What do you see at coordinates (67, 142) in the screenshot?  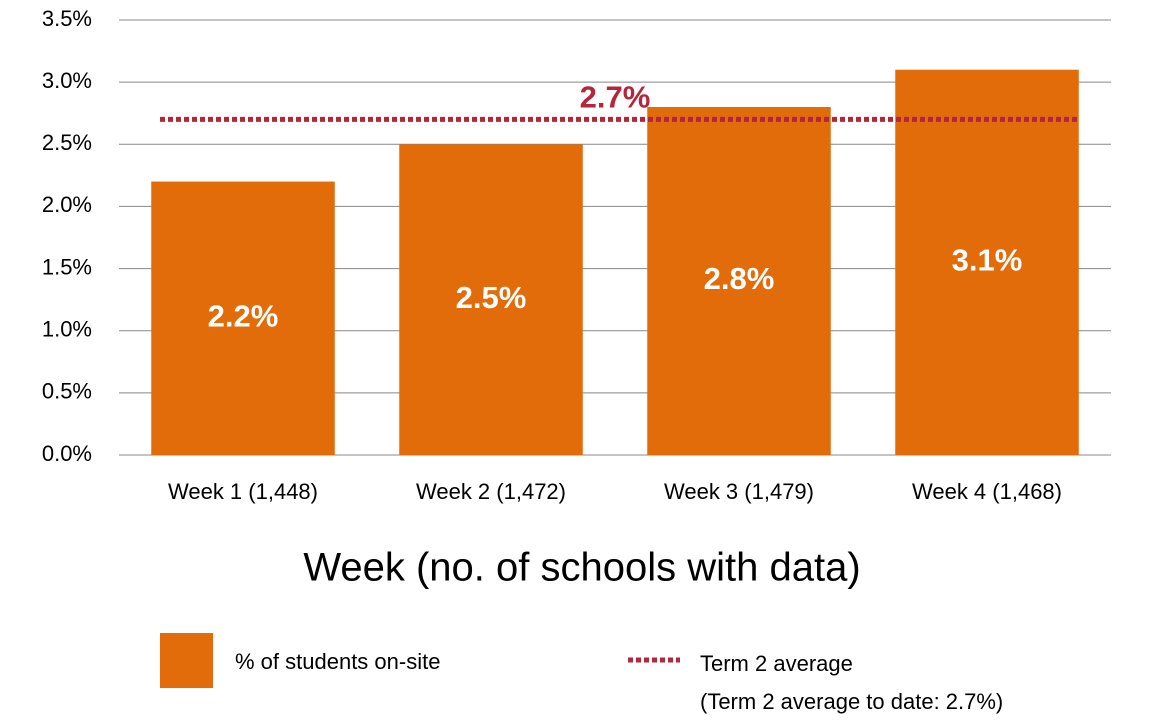 I see `y-tick-label: 2.5%` at bounding box center [67, 142].